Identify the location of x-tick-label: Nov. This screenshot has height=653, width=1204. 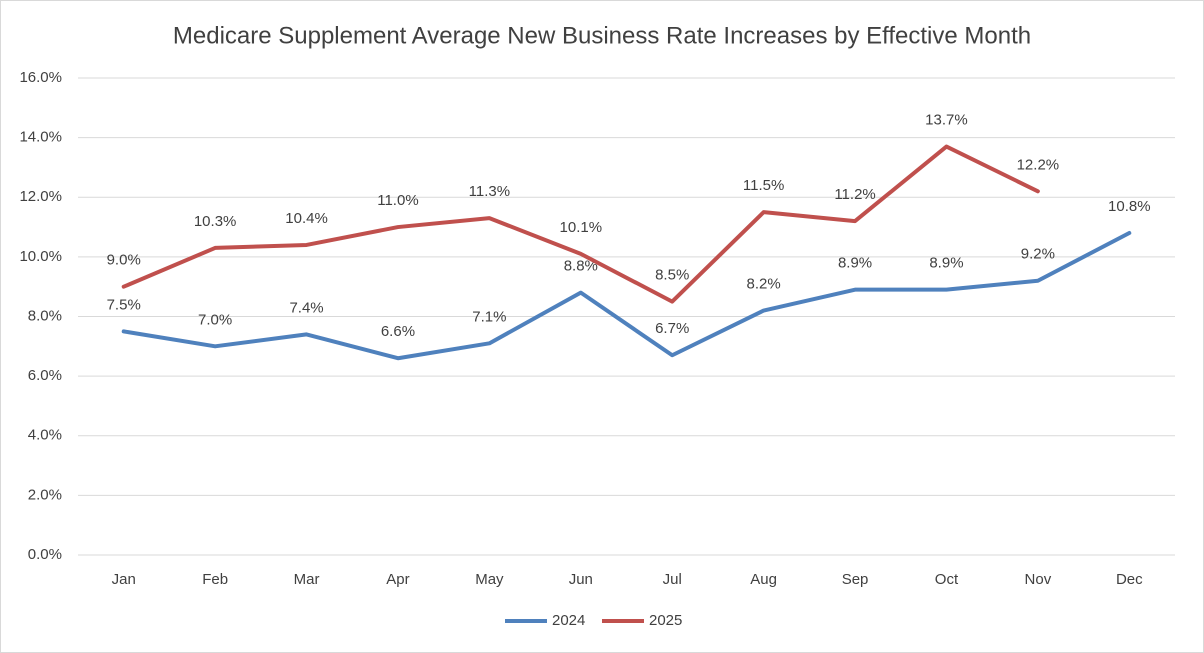
(1038, 579).